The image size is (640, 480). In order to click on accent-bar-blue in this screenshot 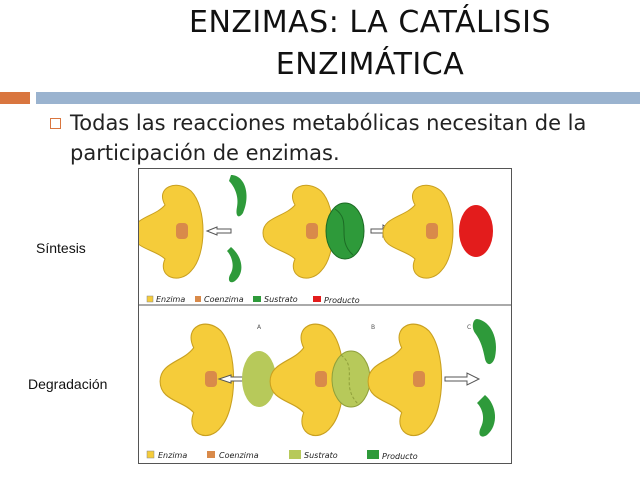, I will do `click(338, 98)`.